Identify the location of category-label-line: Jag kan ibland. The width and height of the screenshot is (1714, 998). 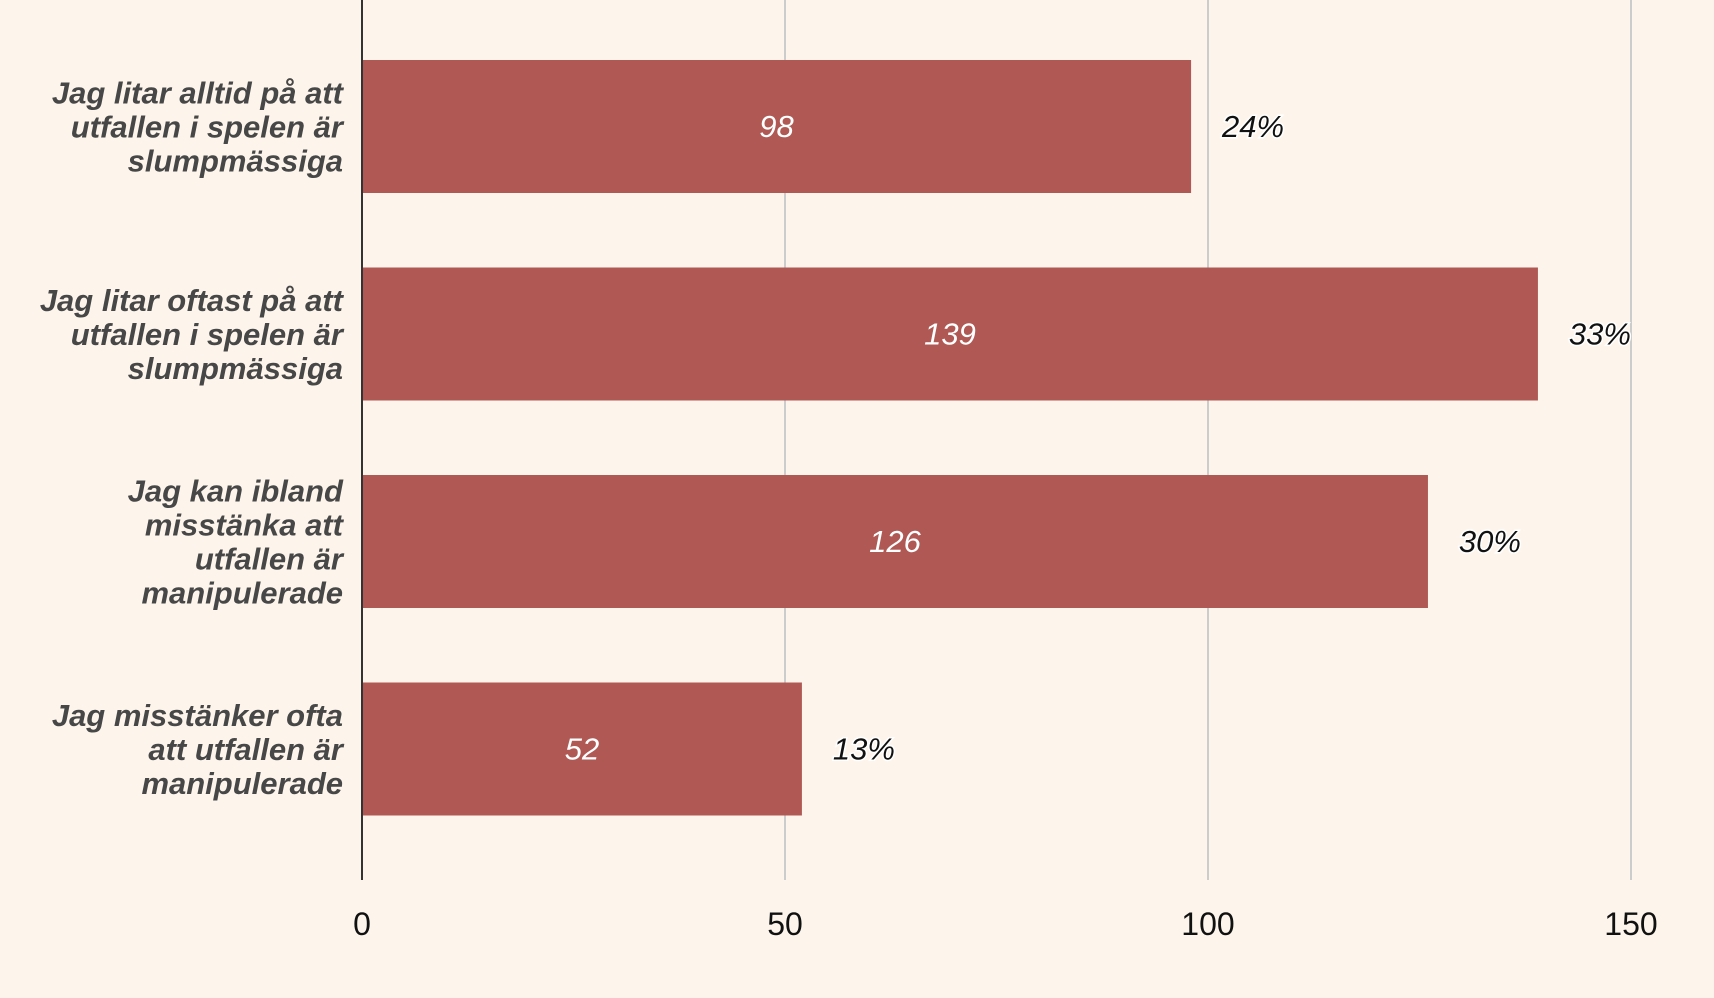
(236, 490).